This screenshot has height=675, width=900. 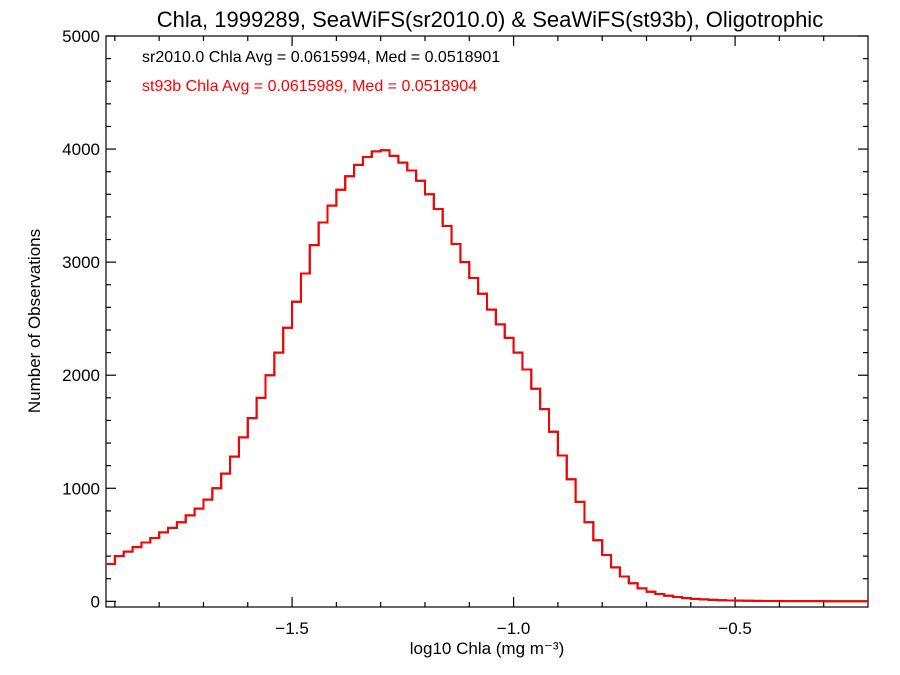 What do you see at coordinates (34, 321) in the screenshot?
I see `y-axis-label: Number of Observations` at bounding box center [34, 321].